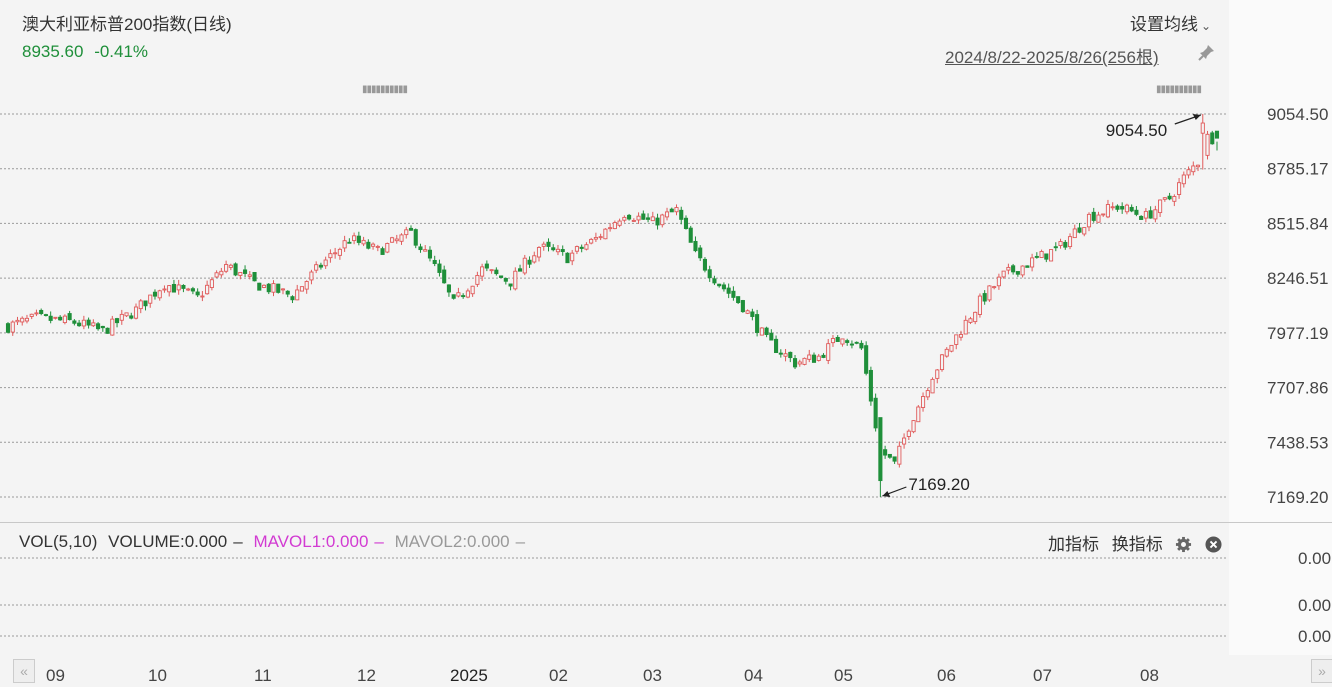 This screenshot has width=1332, height=687. I want to click on last-price: 8935.60, so click(53, 51).